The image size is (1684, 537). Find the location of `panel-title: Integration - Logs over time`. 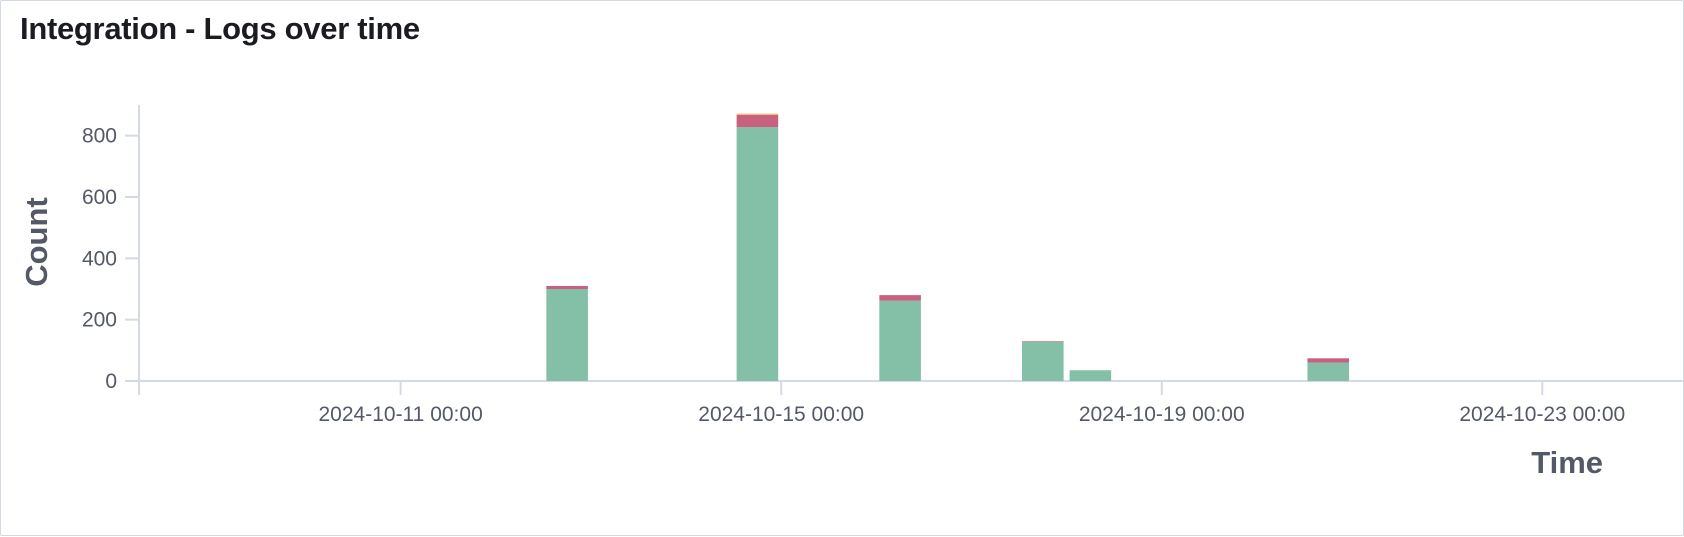

panel-title: Integration - Logs over time is located at coordinates (220, 28).